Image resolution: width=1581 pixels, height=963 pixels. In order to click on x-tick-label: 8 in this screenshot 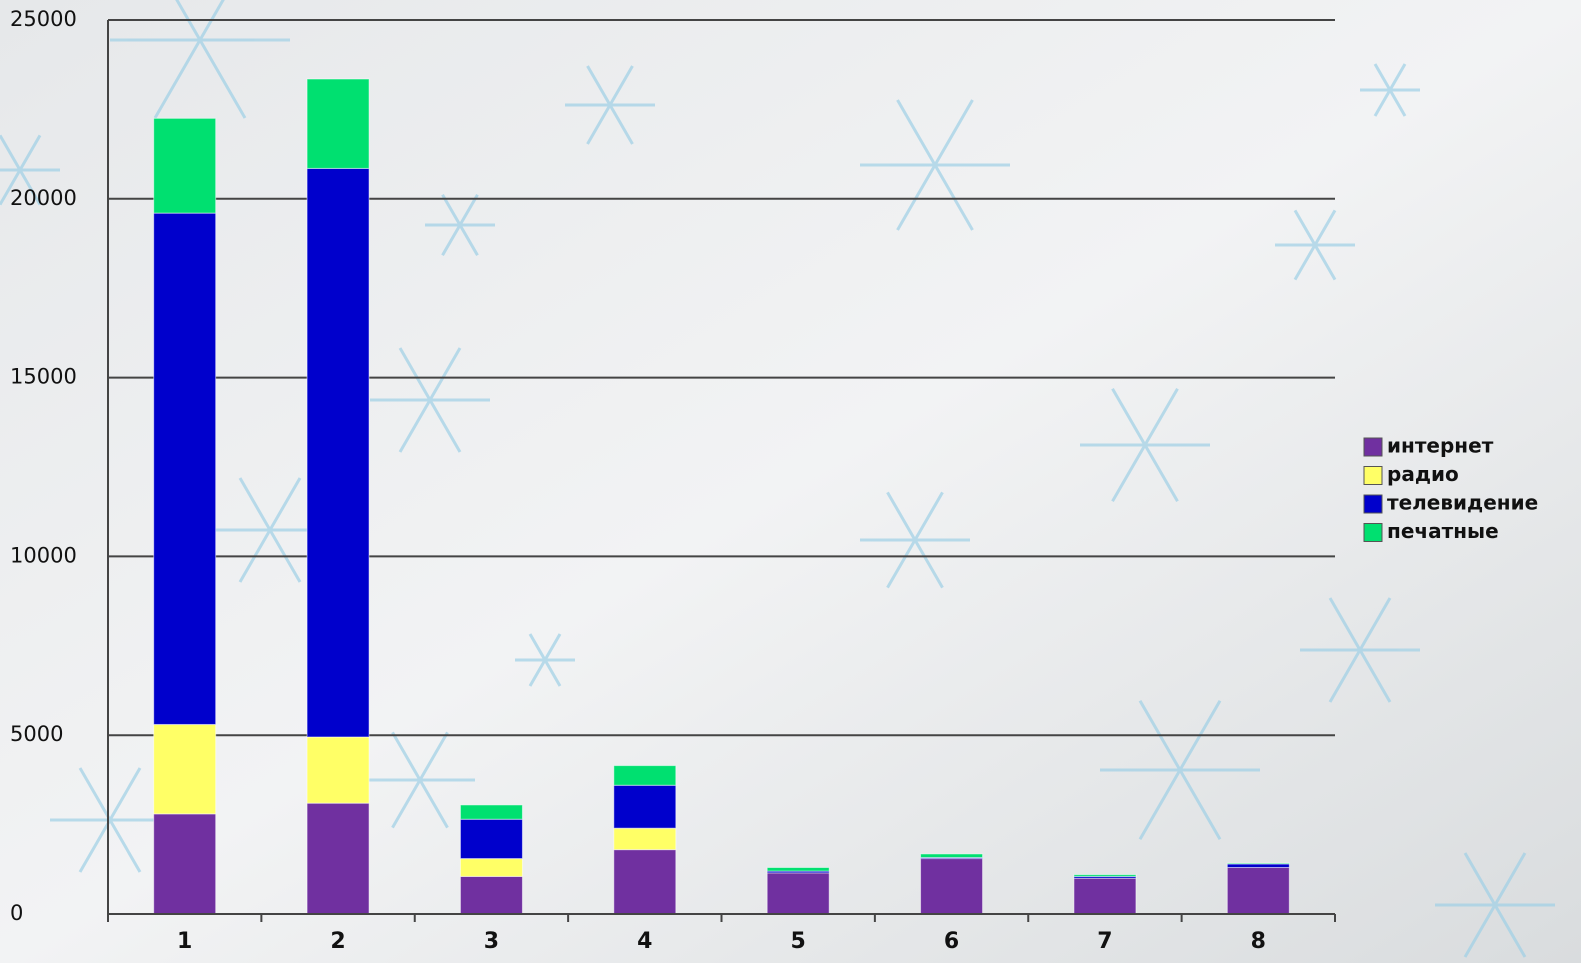, I will do `click(1258, 941)`.